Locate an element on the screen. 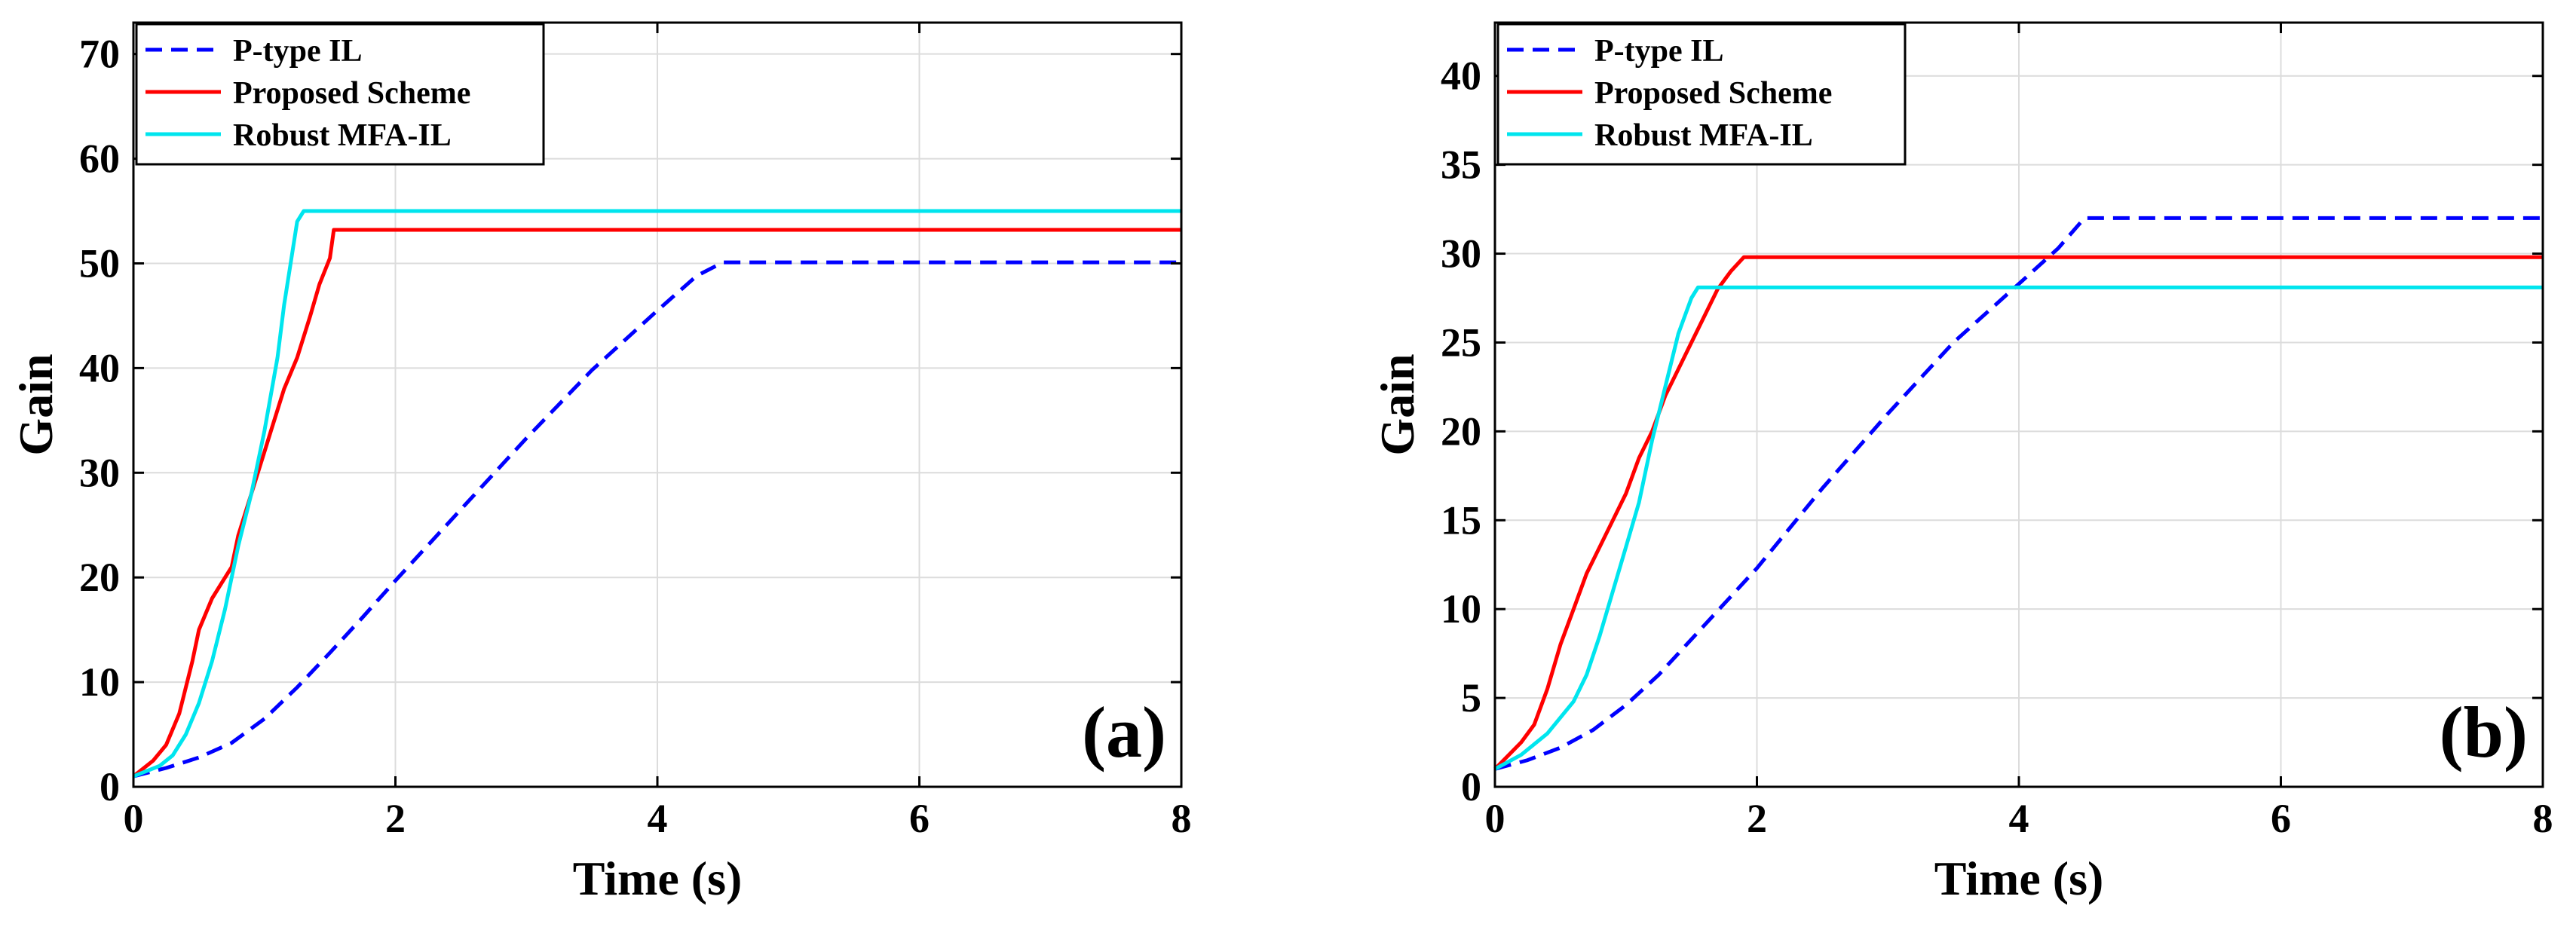 The image size is (2576, 930). y-tick-label: 70 is located at coordinates (99, 54).